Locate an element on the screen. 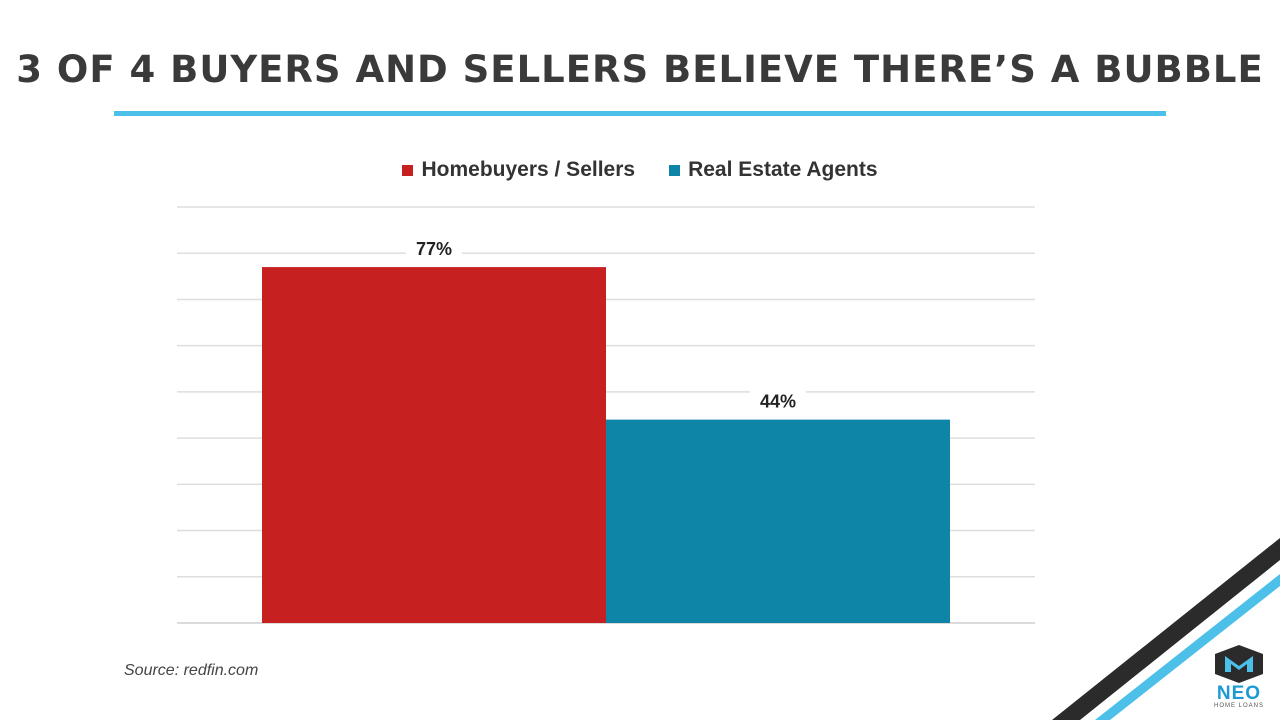 The width and height of the screenshot is (1280, 720). legend-item-homebuyers: Homebuyers / Sellers is located at coordinates (518, 170).